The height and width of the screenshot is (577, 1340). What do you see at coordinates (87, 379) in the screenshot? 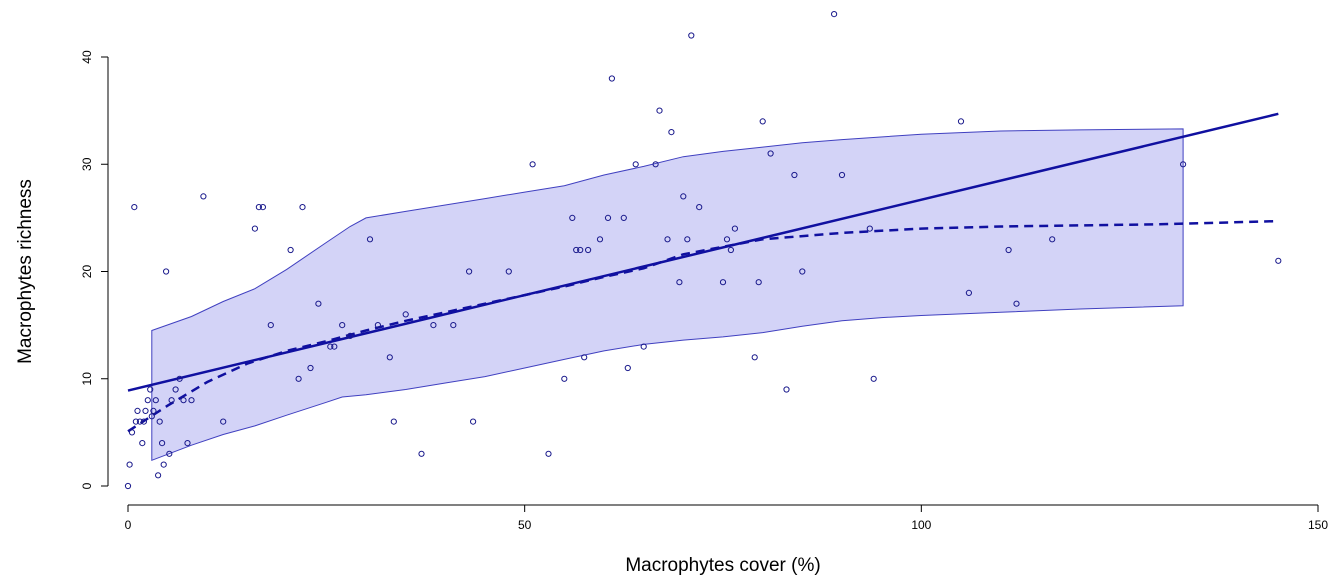
I see `y-tick-label: 10` at bounding box center [87, 379].